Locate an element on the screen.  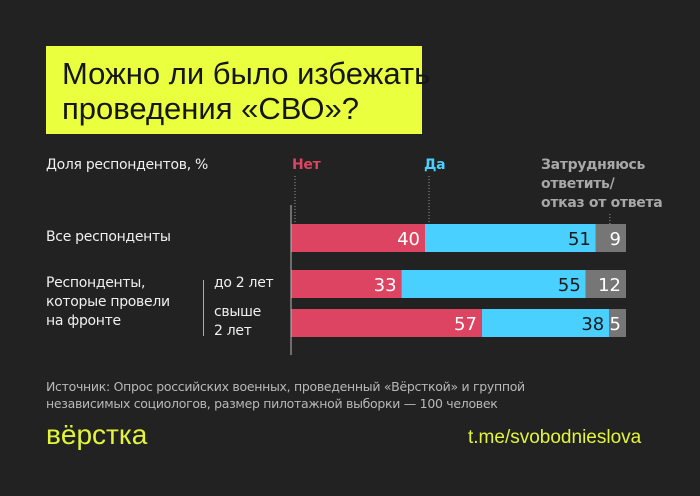
group-label: Респонденты, которые провели на фронте is located at coordinates (108, 302).